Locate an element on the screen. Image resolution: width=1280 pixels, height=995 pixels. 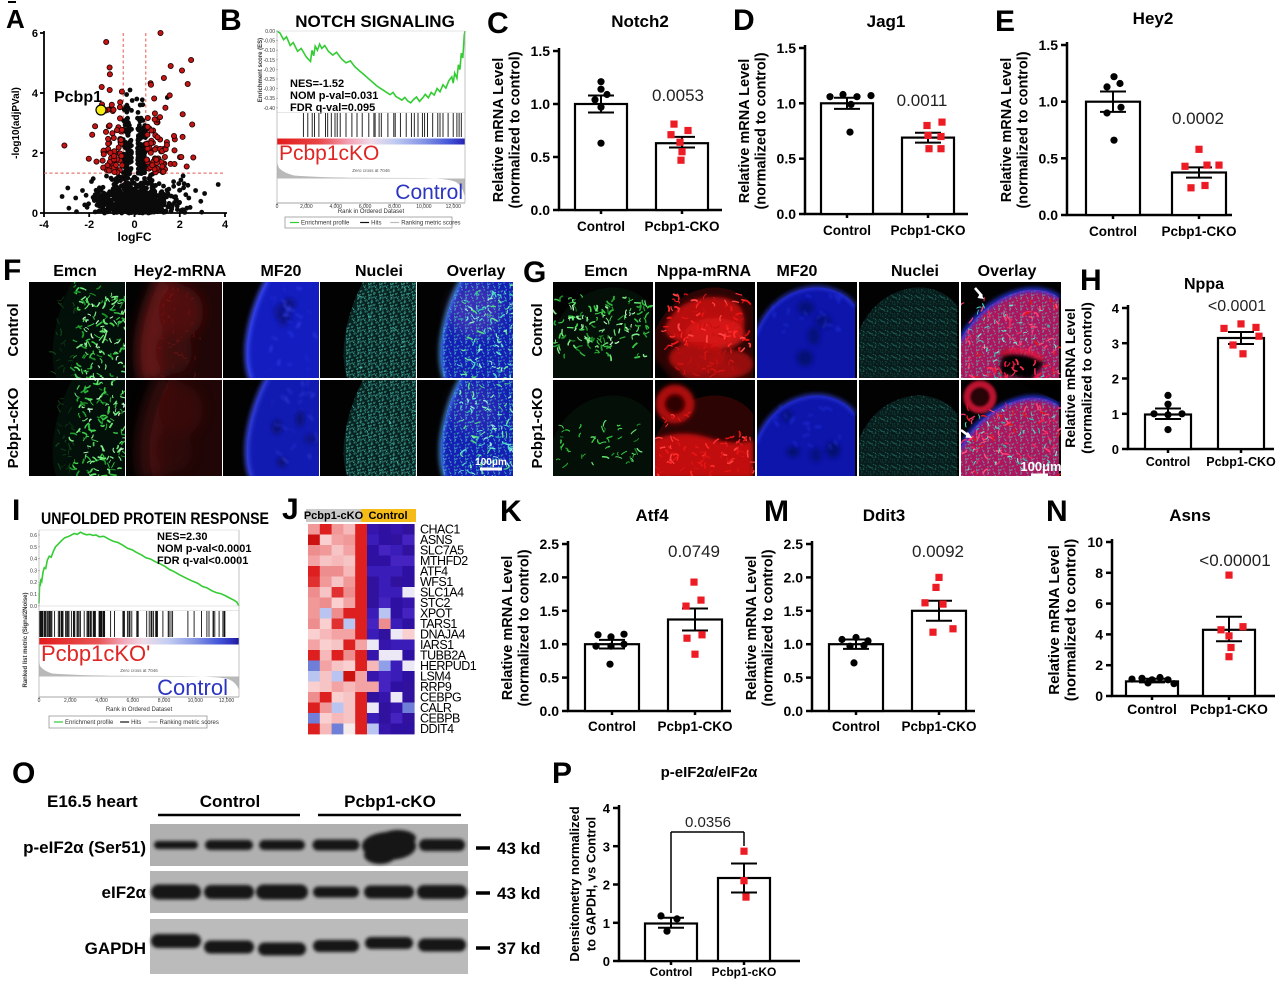
svg-text: 2.0 is located at coordinates (550, 577).